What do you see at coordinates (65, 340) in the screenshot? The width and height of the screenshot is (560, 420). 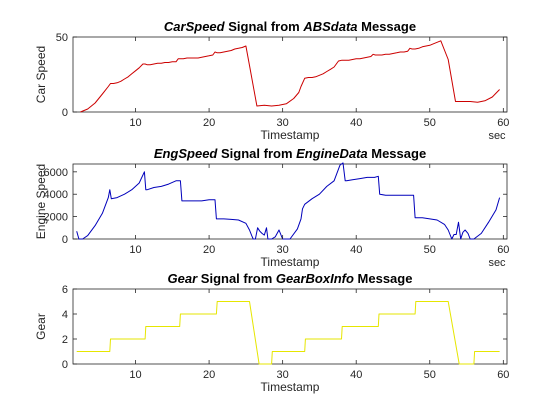 I see `y-tick-label: 2` at bounding box center [65, 340].